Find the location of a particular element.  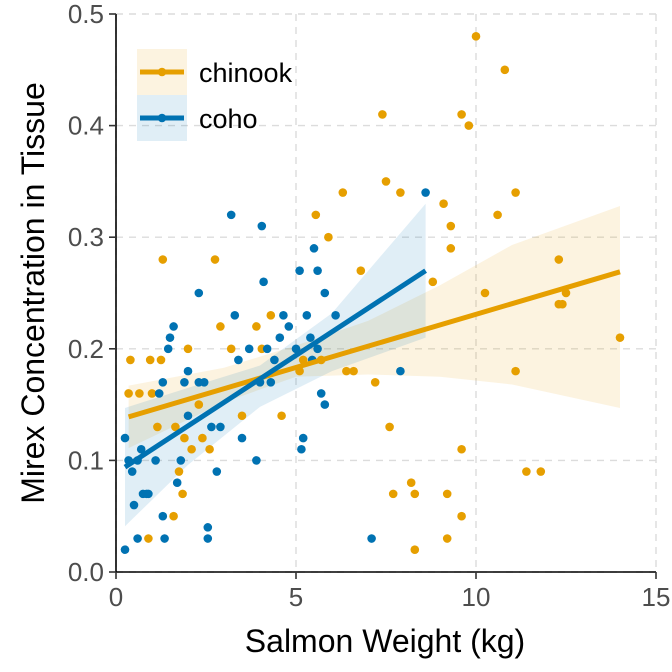

legend: chinook coho is located at coordinates (215, 95).